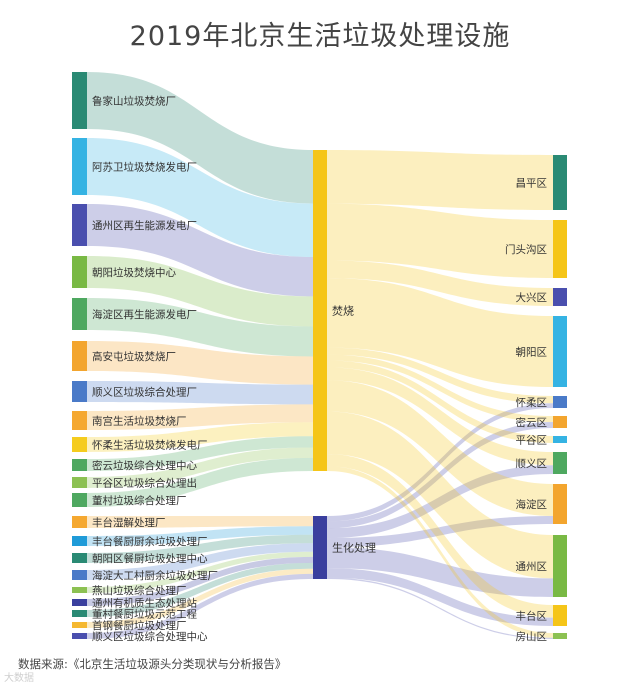 This screenshot has width=640, height=686. Describe the element at coordinates (532, 403) in the screenshot. I see `district-label-5: 怀柔区` at that location.